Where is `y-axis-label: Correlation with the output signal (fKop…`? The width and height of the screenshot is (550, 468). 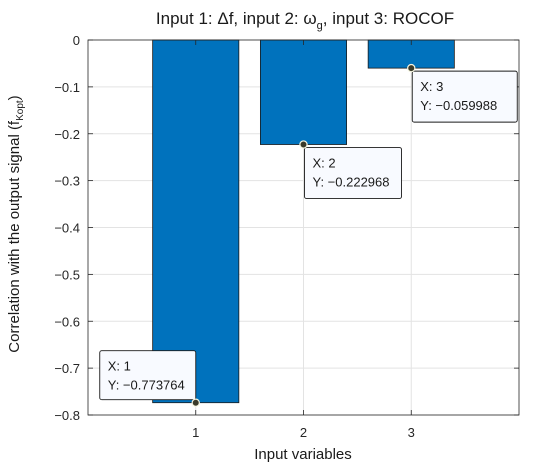
y-axis-label: Correlation with the output signal (fKop… is located at coordinates (16, 223).